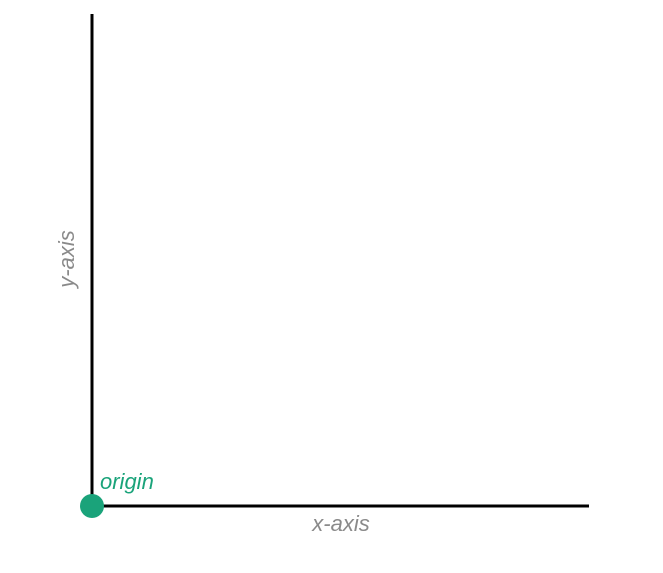 The image size is (663, 573). What do you see at coordinates (340, 523) in the screenshot?
I see `x-axis-label: x-axis` at bounding box center [340, 523].